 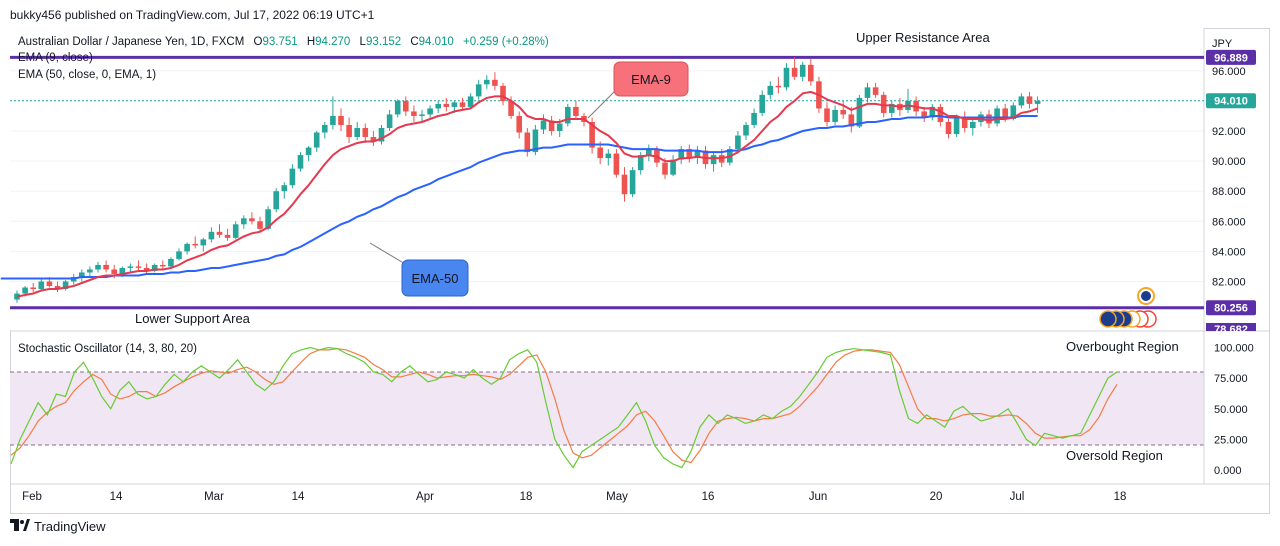 I want to click on price-tick-label: 88.000, so click(x=1229, y=192).